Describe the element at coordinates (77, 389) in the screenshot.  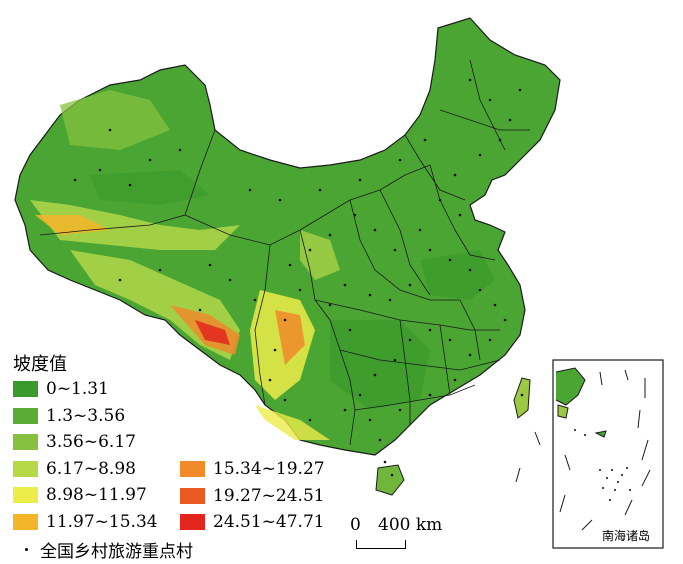
I see `legend-label: 0~1.31` at that location.